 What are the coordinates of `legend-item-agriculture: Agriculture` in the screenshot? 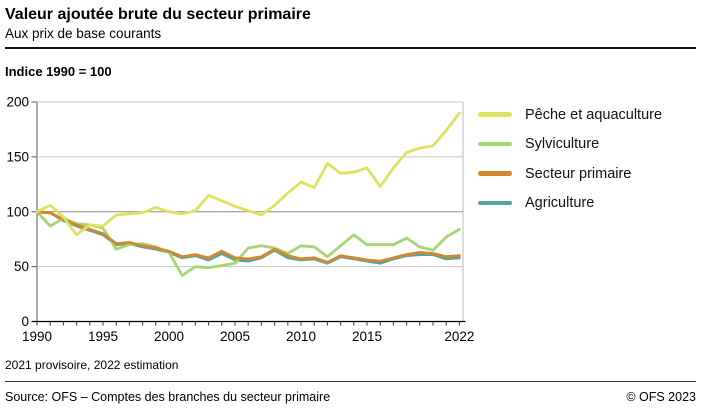 It's located at (570, 203).